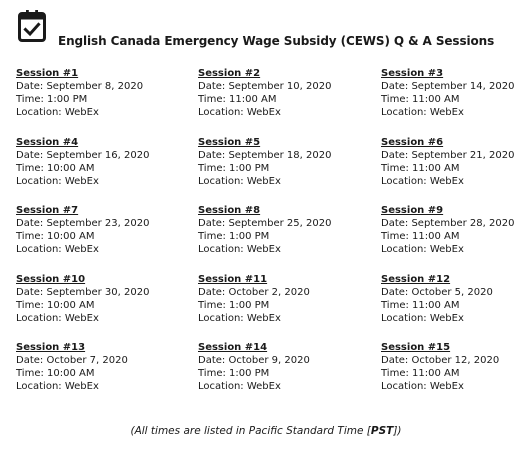 The height and width of the screenshot is (454, 532). What do you see at coordinates (229, 73) in the screenshot?
I see `session-title: Session #2` at bounding box center [229, 73].